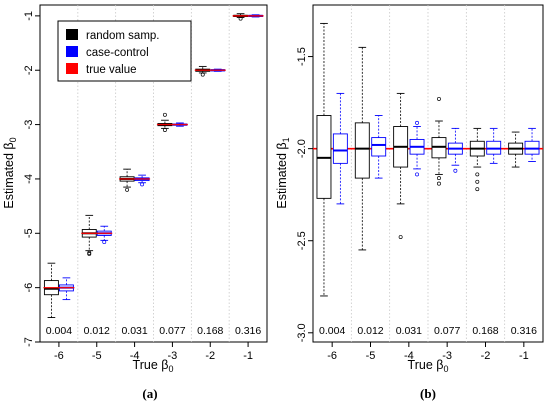 The image size is (550, 406). Describe the element at coordinates (428, 393) in the screenshot. I see `panel-label-b: (b)` at that location.